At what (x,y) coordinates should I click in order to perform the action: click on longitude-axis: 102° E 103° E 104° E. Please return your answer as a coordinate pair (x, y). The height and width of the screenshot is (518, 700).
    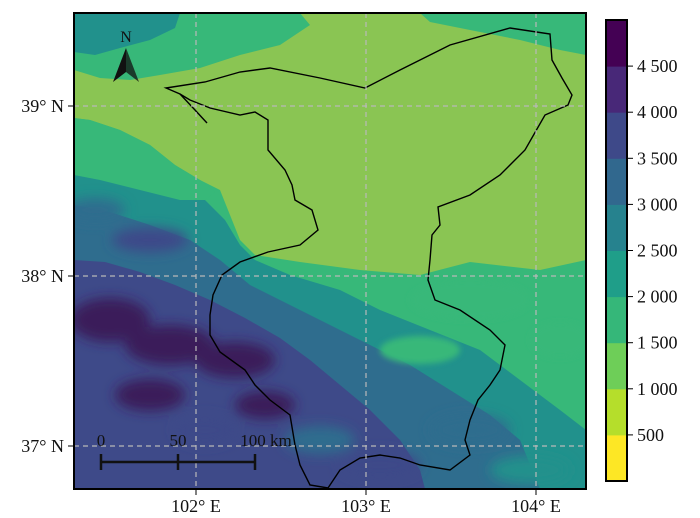
    Looking at the image, I should click on (366, 502).